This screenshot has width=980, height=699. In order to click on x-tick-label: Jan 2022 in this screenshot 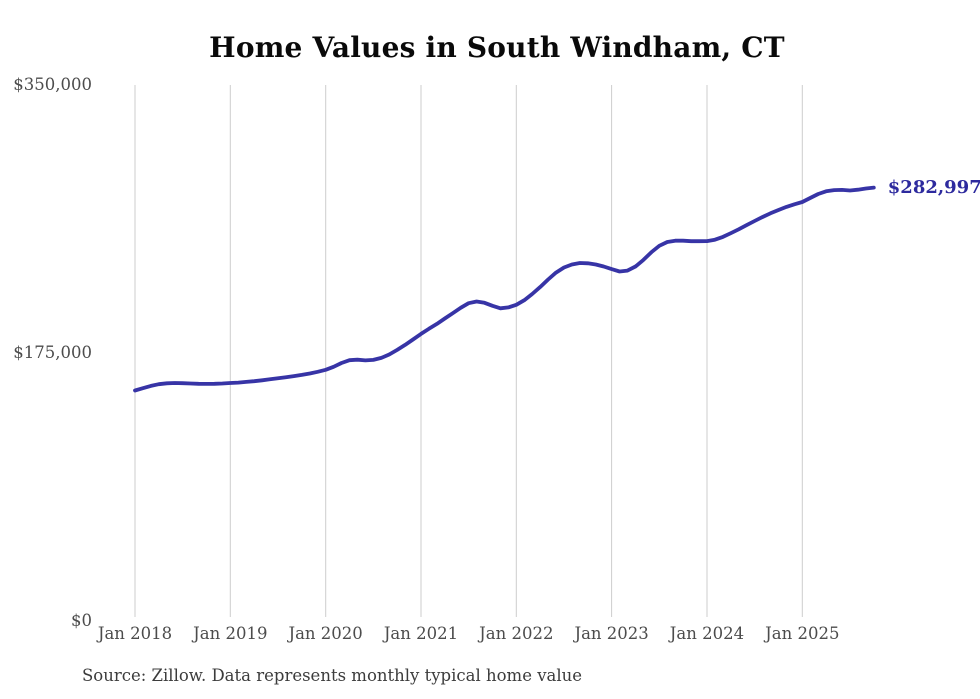, I will do `click(516, 633)`.